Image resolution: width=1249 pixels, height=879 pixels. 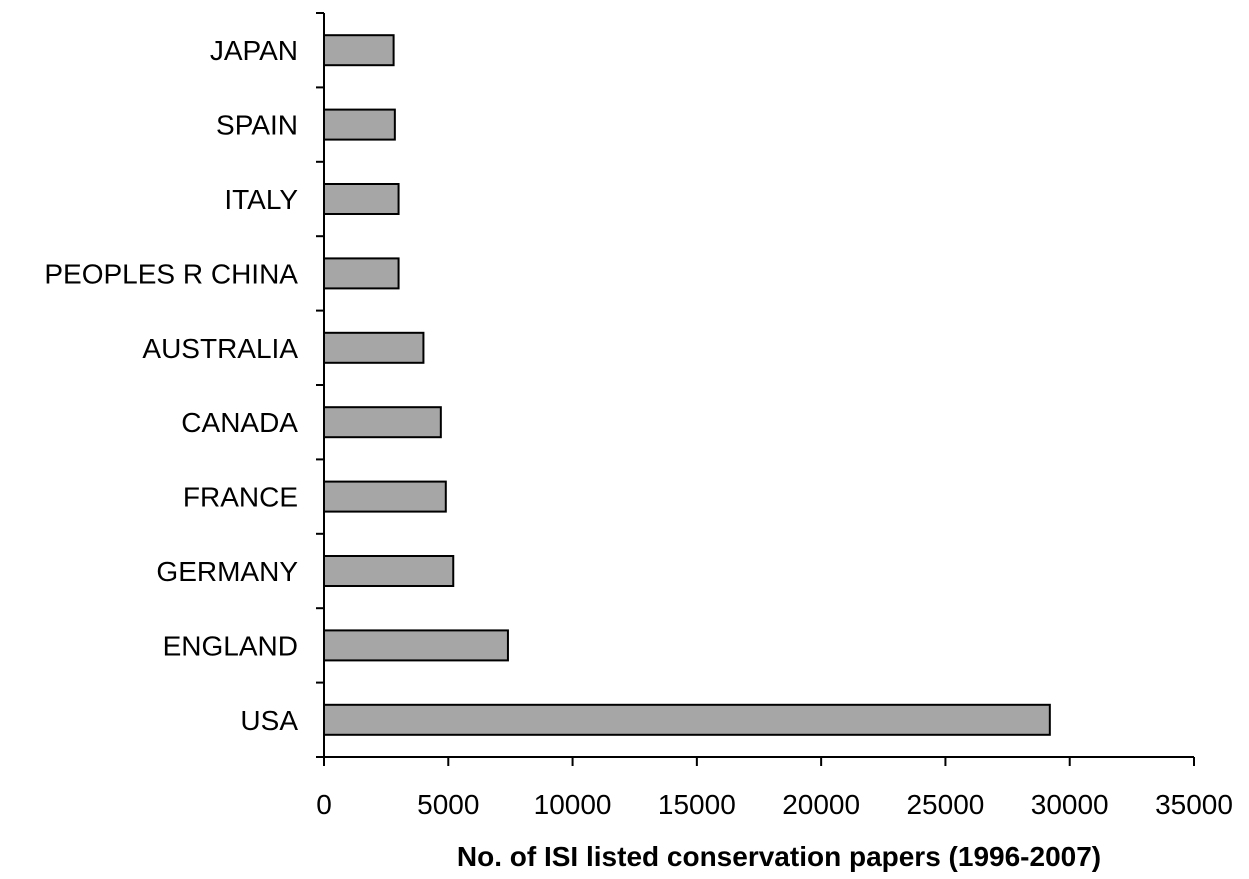 What do you see at coordinates (374, 347) in the screenshot?
I see `bar-australia` at bounding box center [374, 347].